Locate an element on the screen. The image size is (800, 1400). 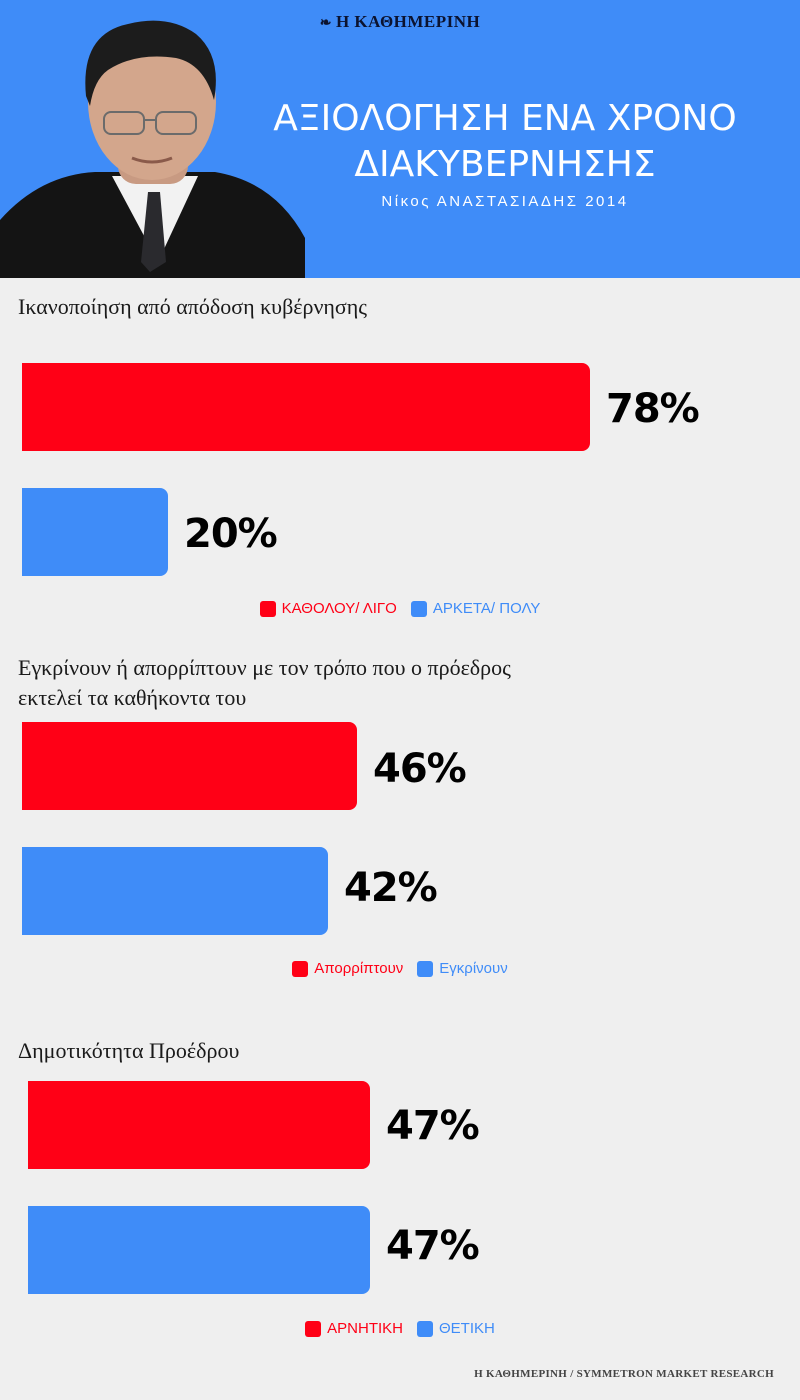
page-subtitle: Νίκος ΑΝΑΣΤΑΣΙΑΔΗΣ 2014 is located at coordinates (505, 201).